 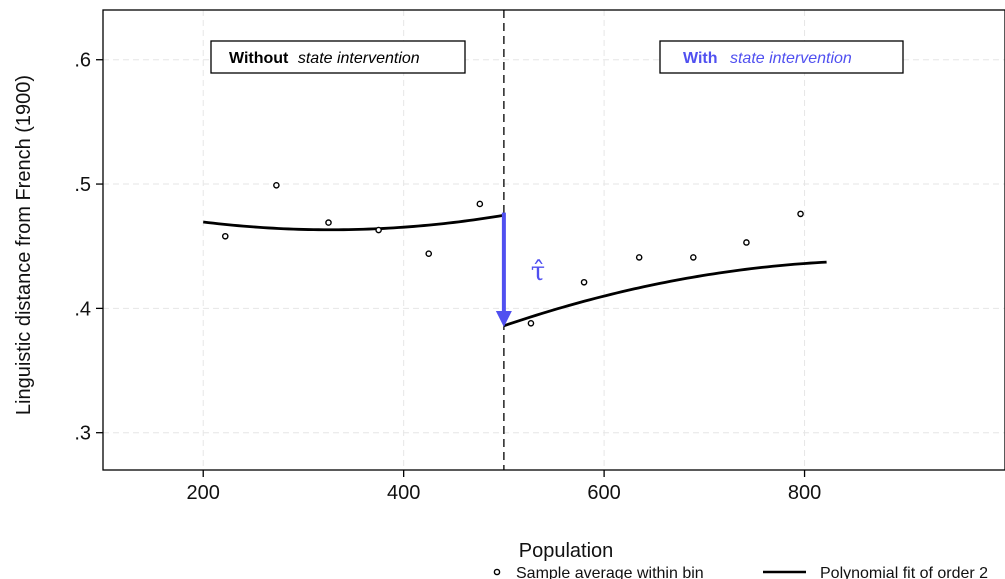 I want to click on legend-label-polynomial-fit: Polynomial fit of order 2, so click(x=904, y=572).